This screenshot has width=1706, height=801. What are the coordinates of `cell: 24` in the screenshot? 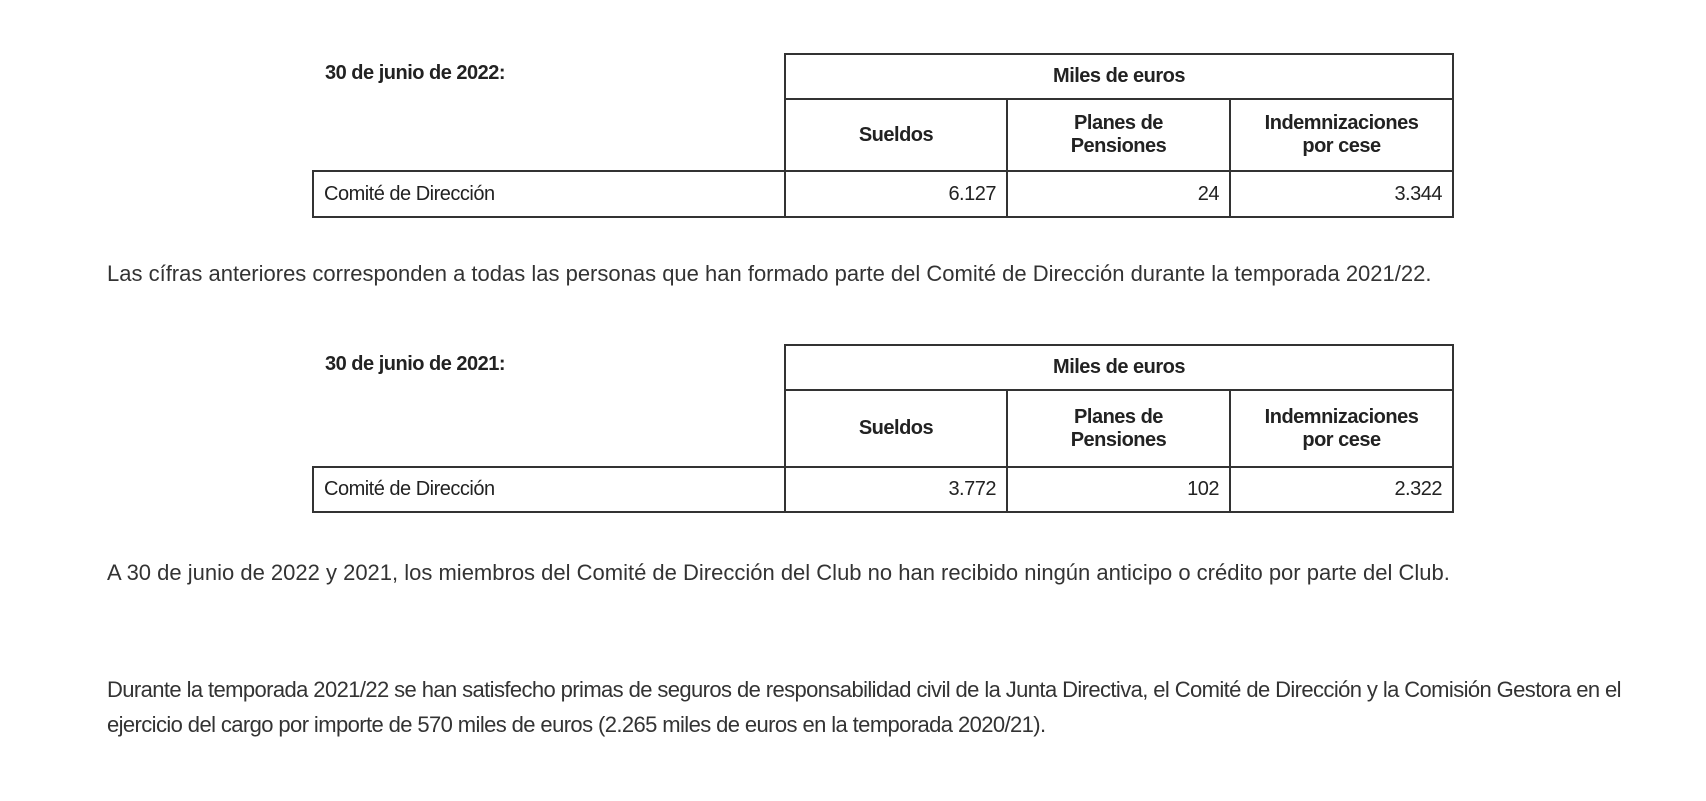 It's located at (1118, 194).